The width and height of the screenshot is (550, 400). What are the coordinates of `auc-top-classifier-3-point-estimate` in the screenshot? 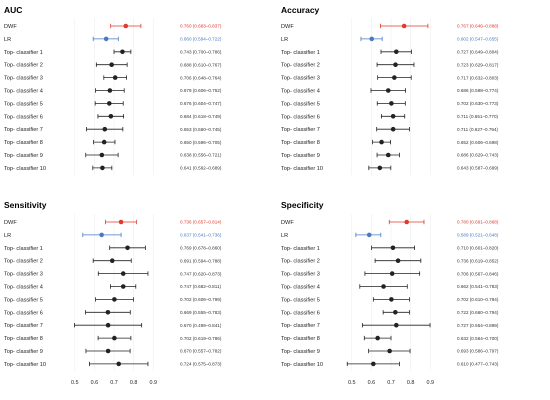 It's located at (115, 77).